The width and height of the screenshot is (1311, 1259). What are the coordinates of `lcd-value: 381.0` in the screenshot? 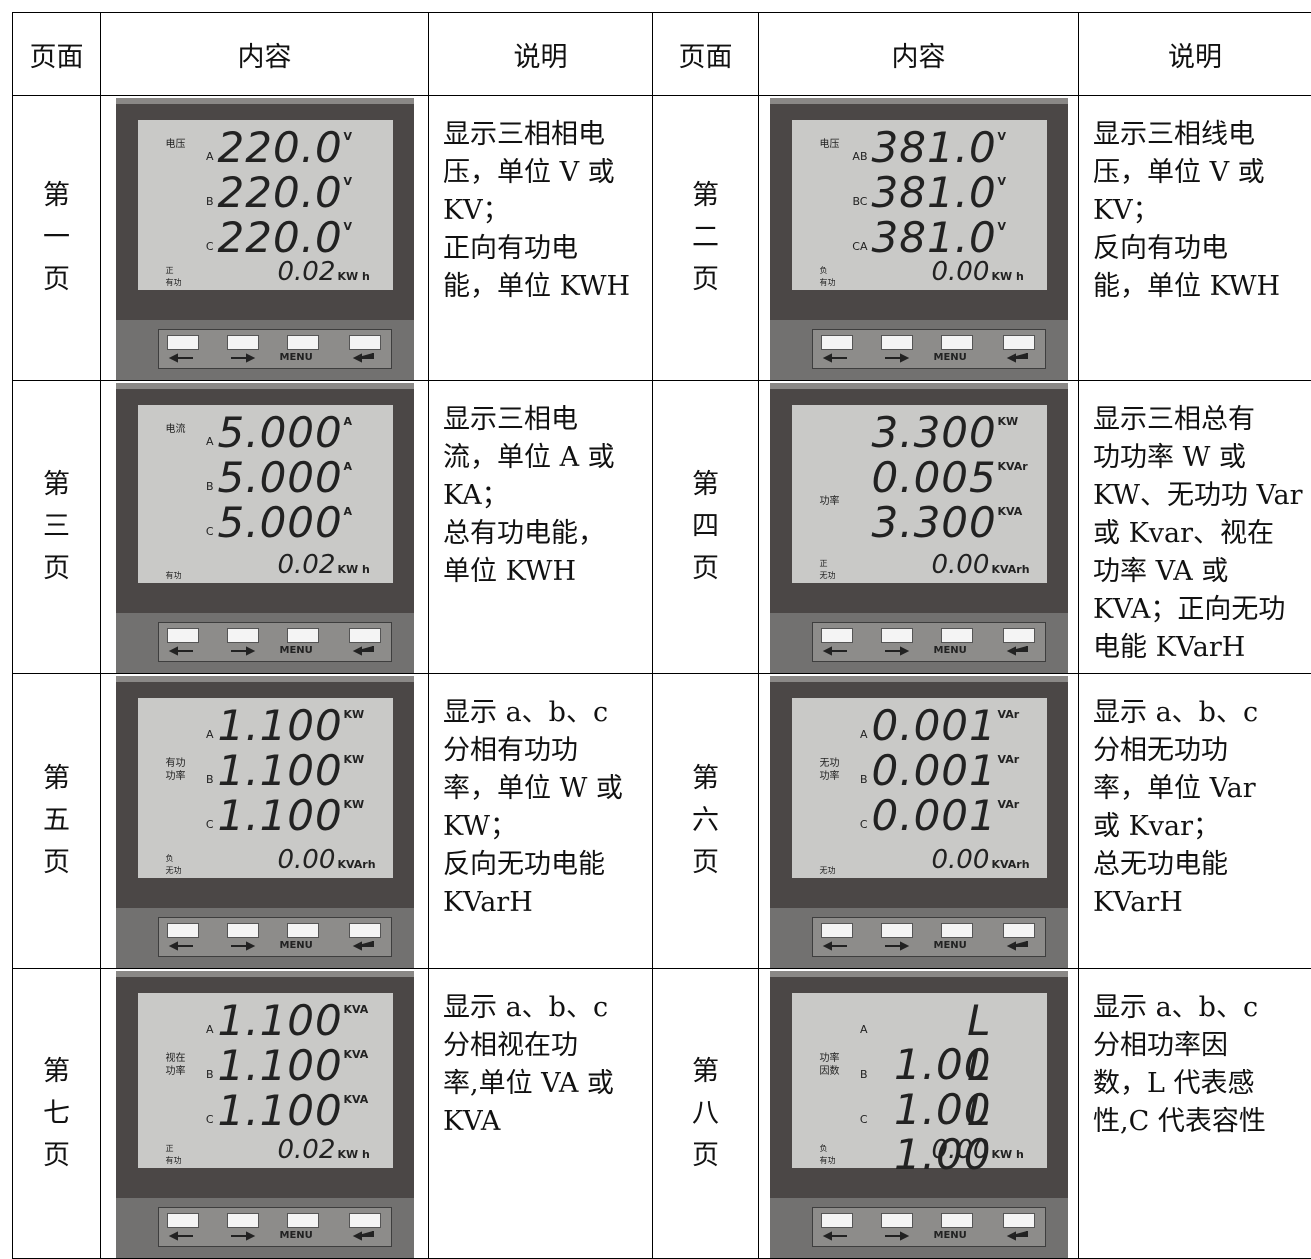 It's located at (932, 148).